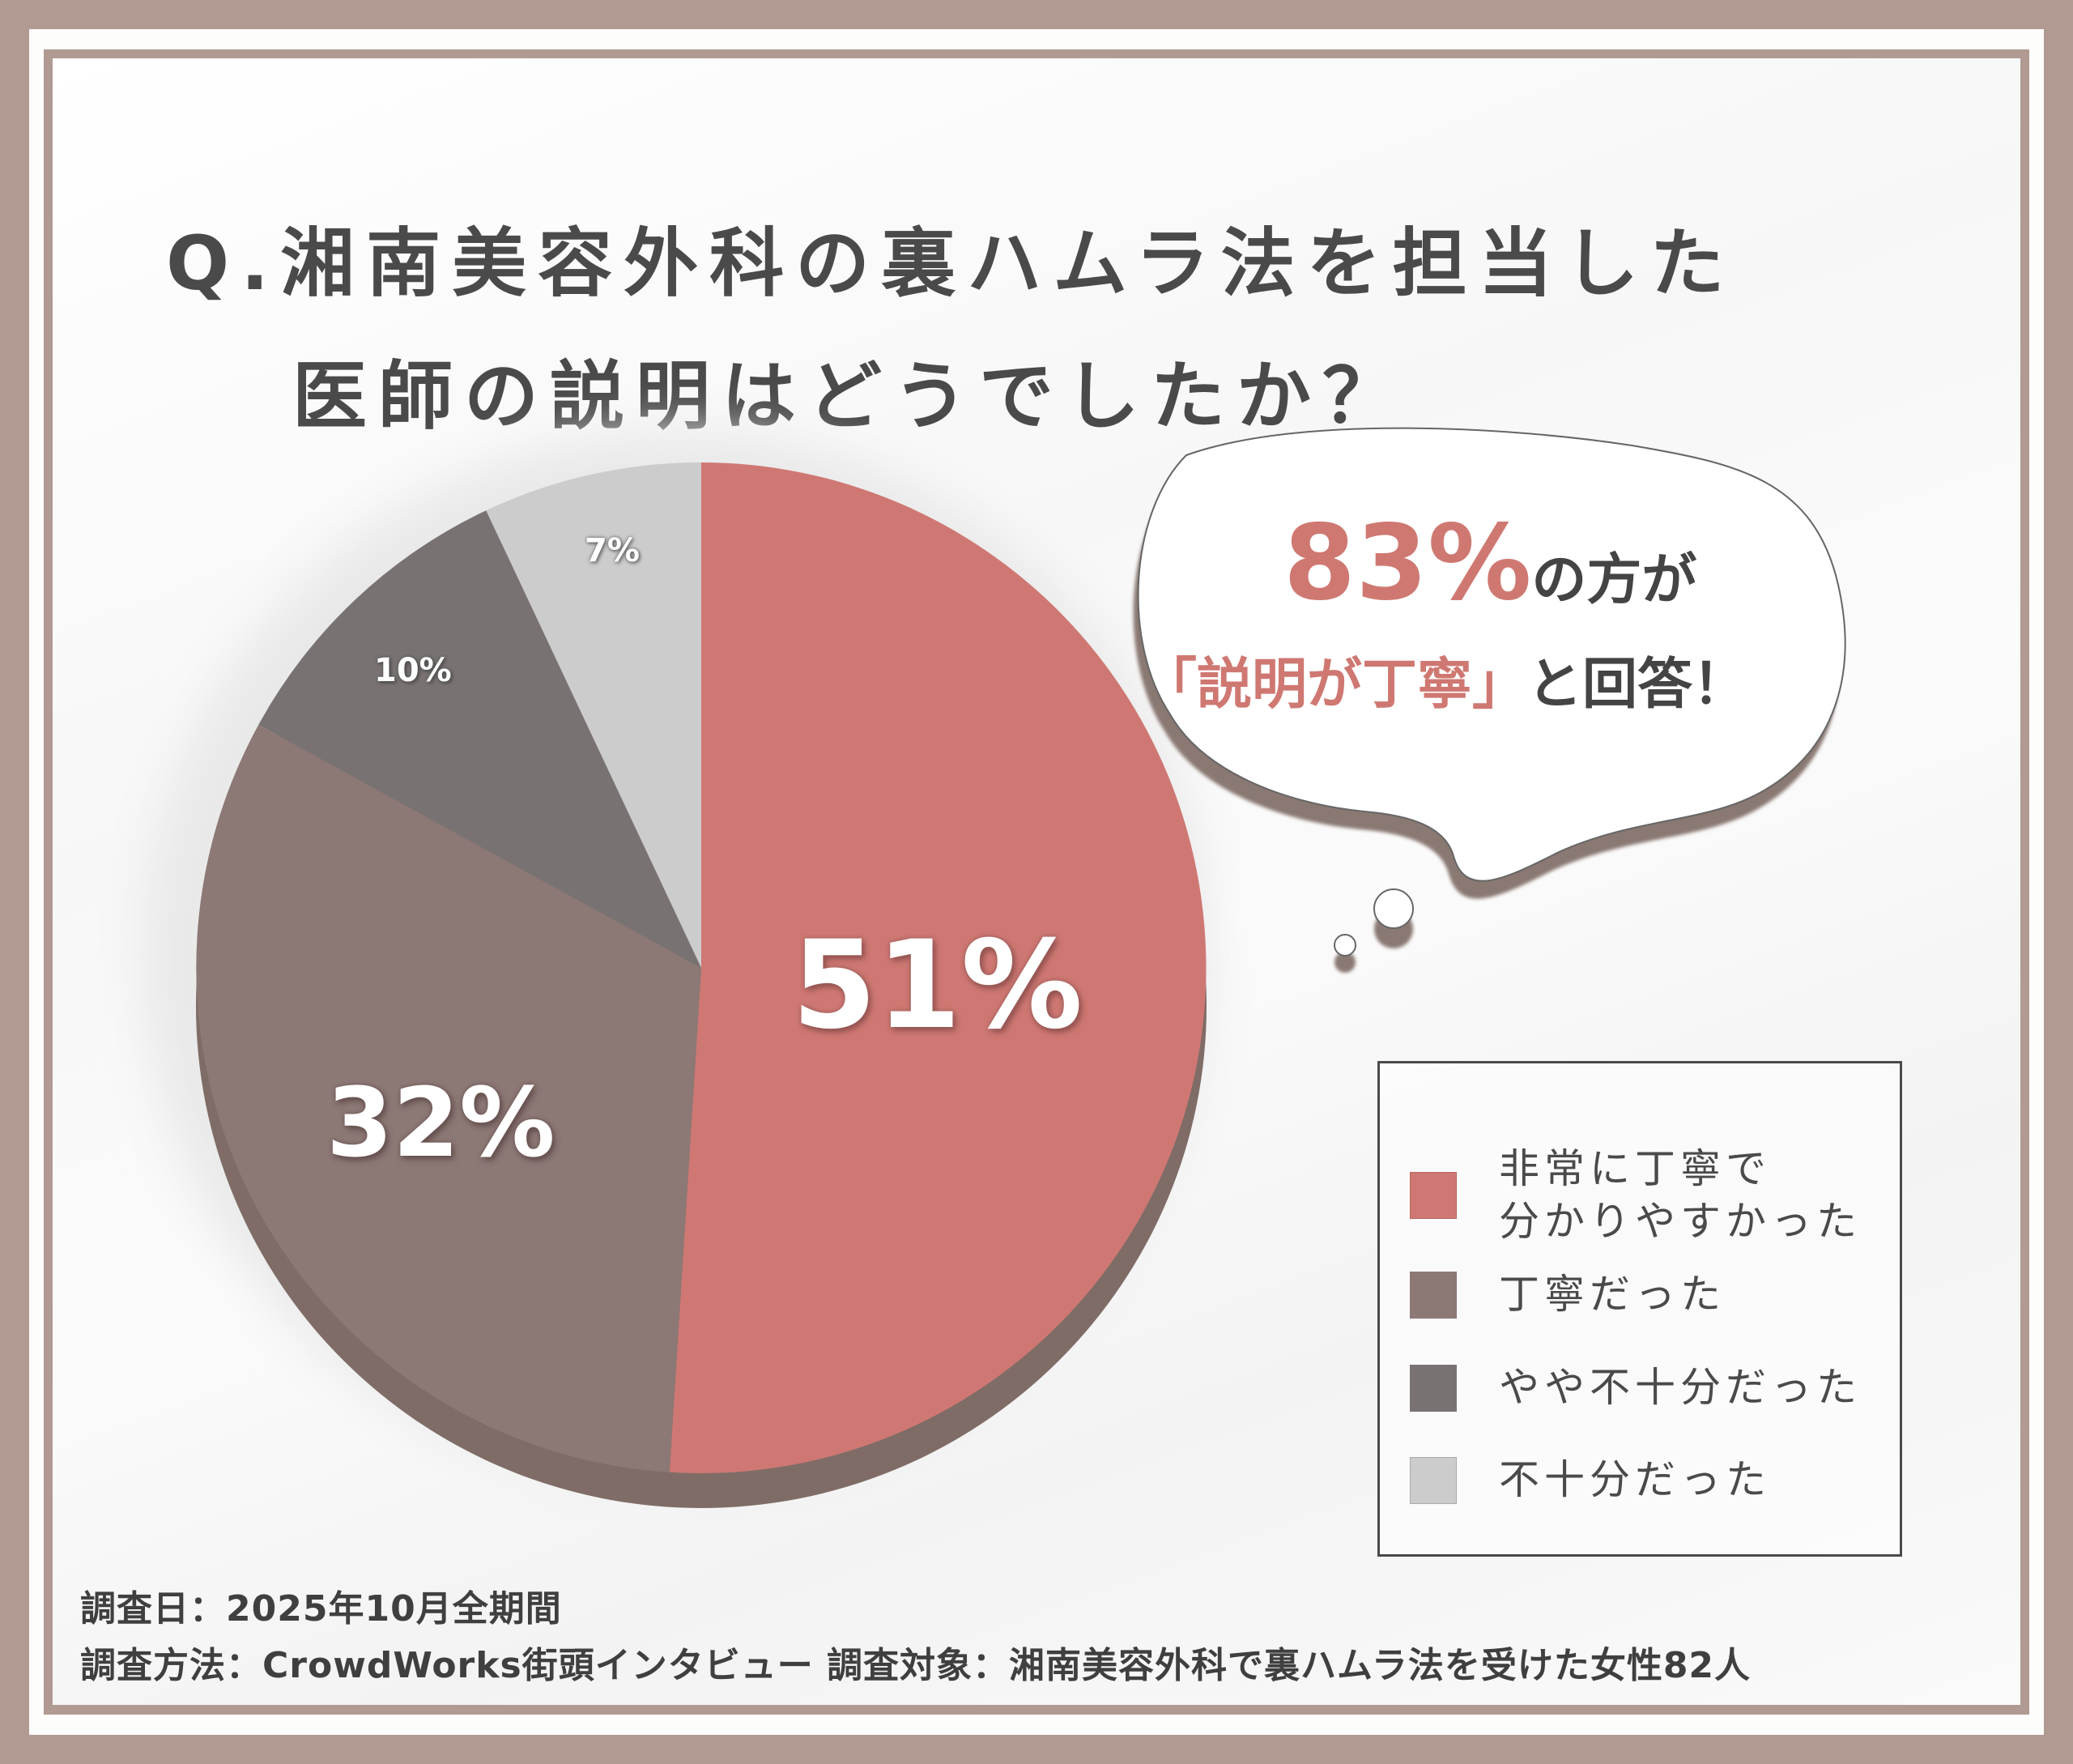 The image size is (2073, 1764). What do you see at coordinates (321, 1609) in the screenshot?
I see `survey-date: 調査日：2025年10月全期間` at bounding box center [321, 1609].